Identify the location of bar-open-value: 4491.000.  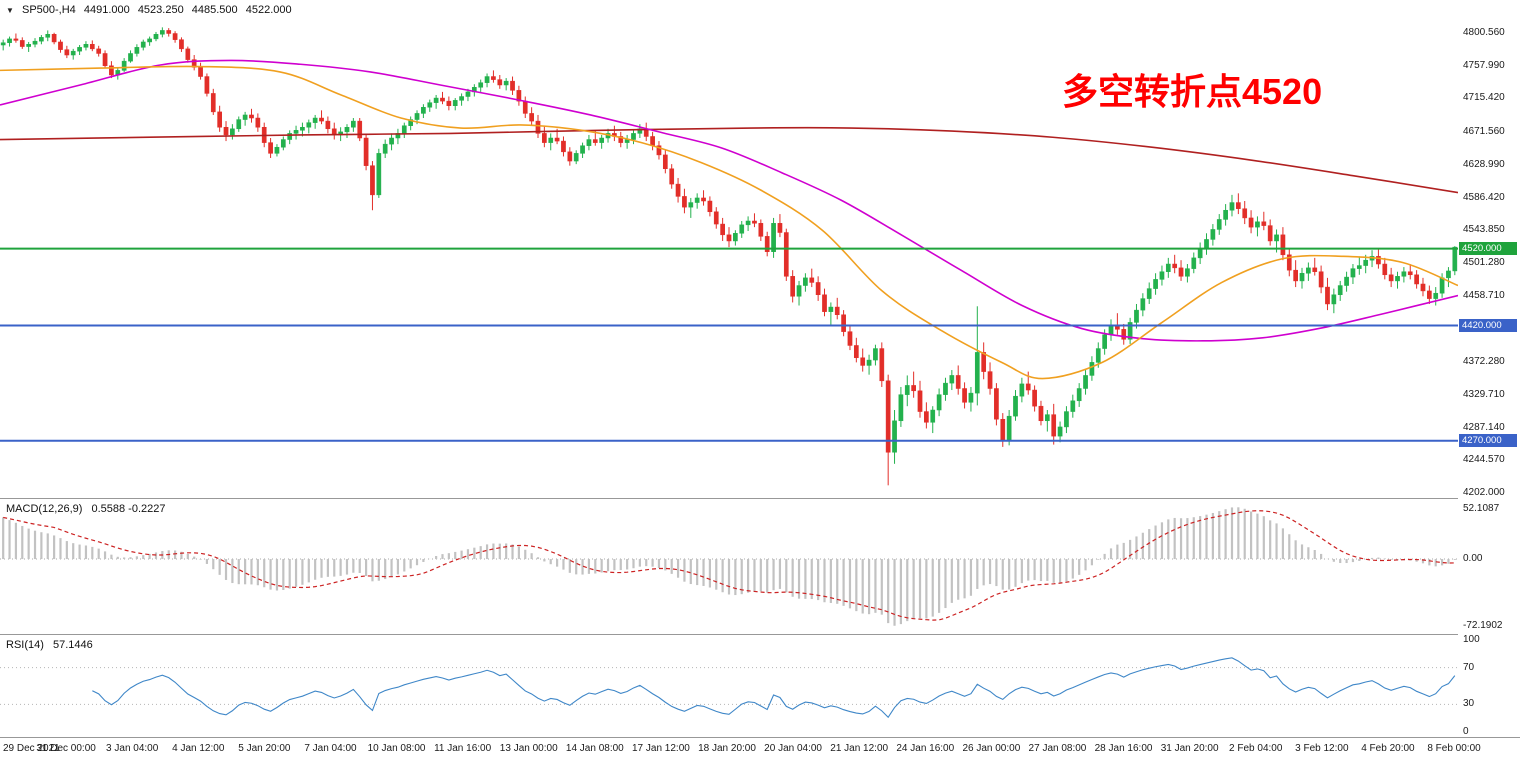
(106, 10).